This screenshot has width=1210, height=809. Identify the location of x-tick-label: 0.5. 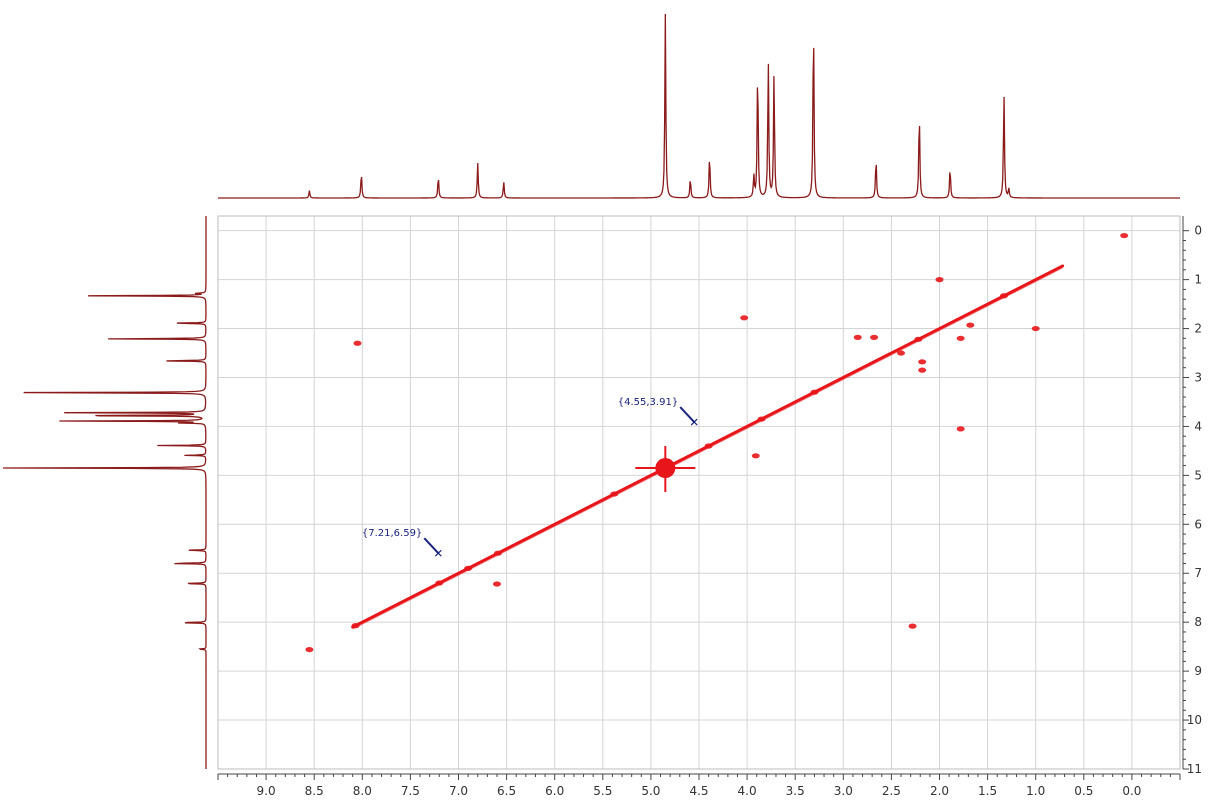
(1083, 791).